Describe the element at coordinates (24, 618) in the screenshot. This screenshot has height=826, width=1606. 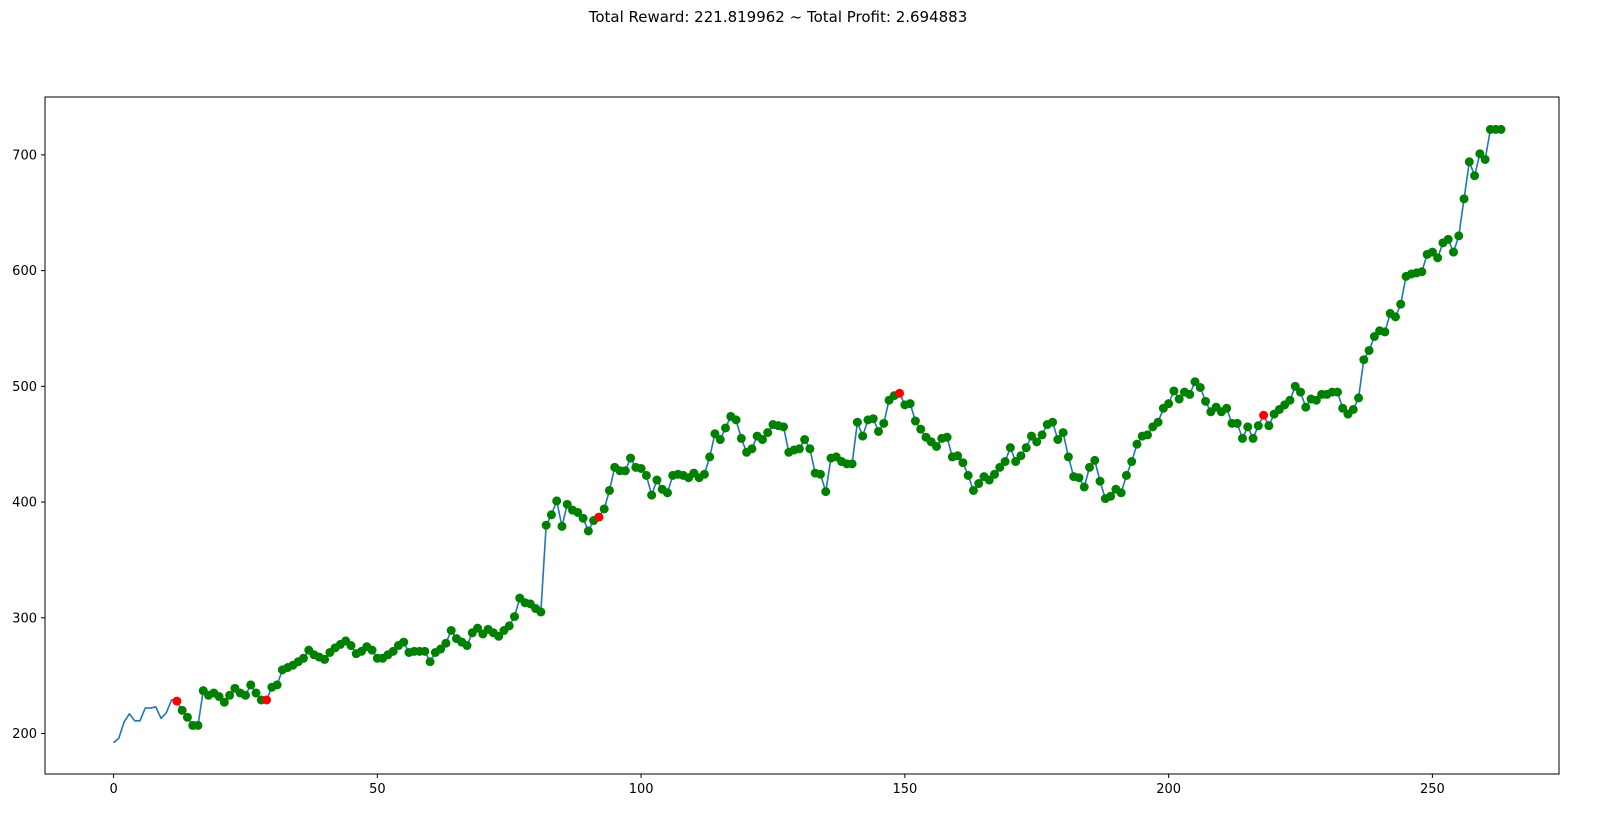
I see `y-tick-label: 300` at that location.